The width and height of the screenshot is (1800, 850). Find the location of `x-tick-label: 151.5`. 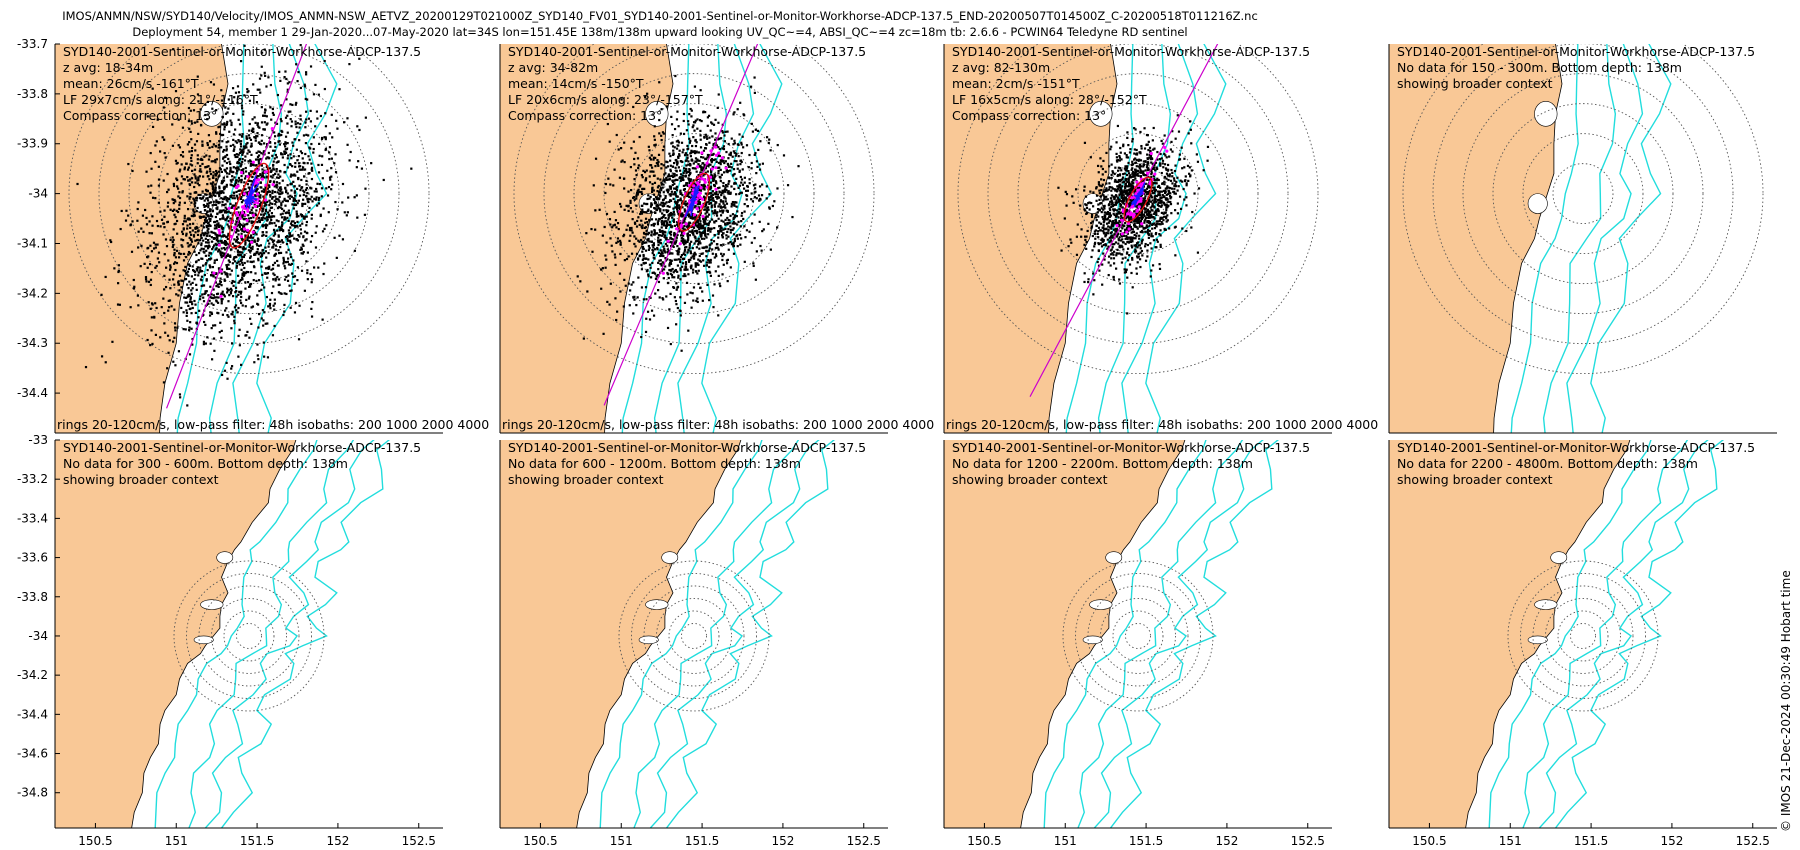

x-tick-label: 151.5 is located at coordinates (1591, 841).